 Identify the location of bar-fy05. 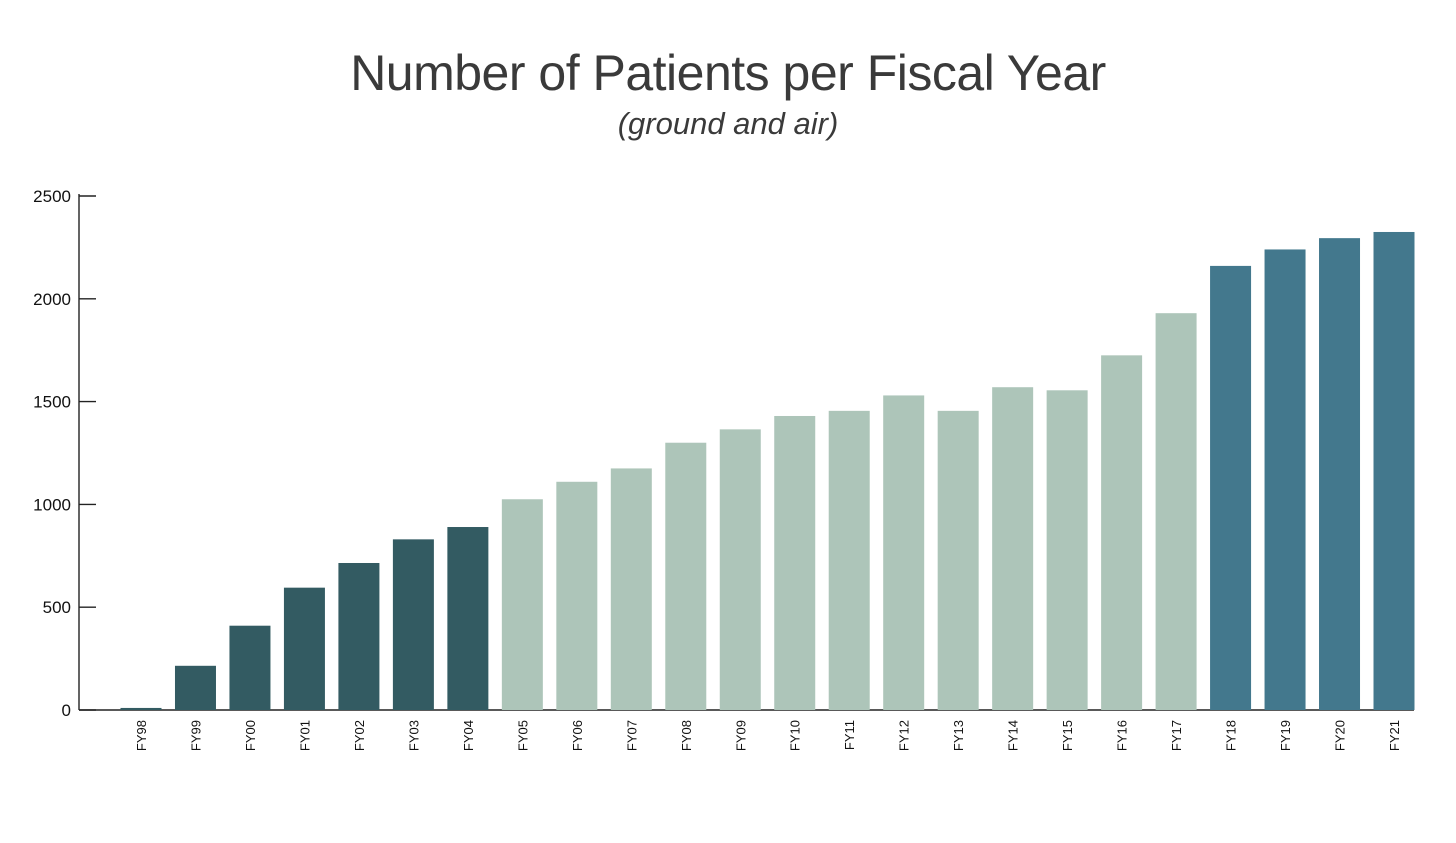
(522, 604).